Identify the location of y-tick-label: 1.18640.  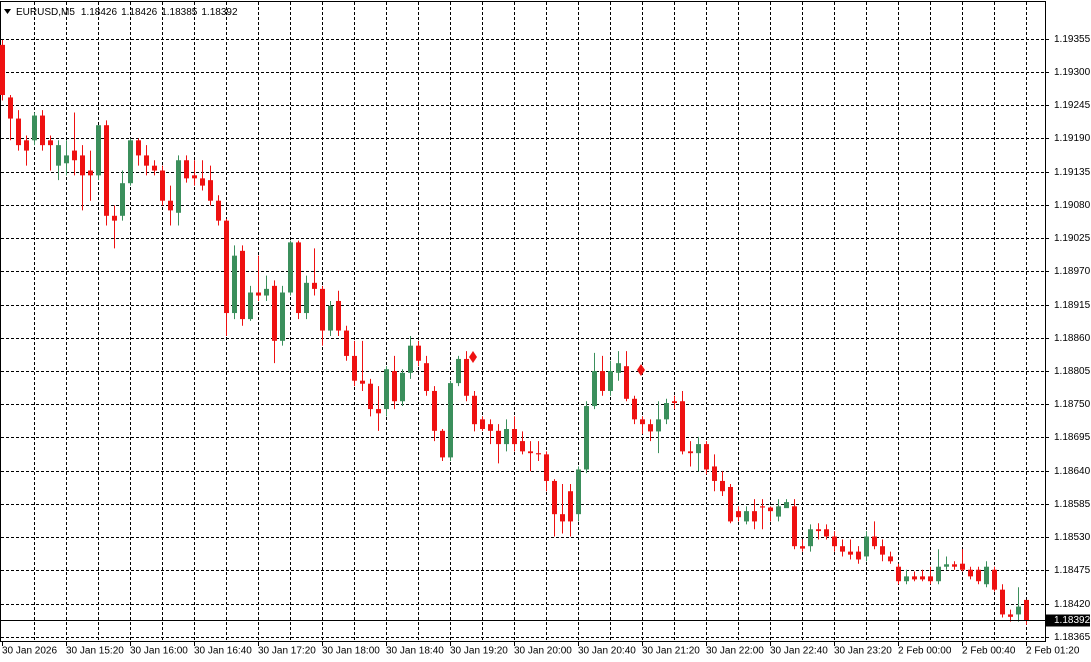
(1072, 471).